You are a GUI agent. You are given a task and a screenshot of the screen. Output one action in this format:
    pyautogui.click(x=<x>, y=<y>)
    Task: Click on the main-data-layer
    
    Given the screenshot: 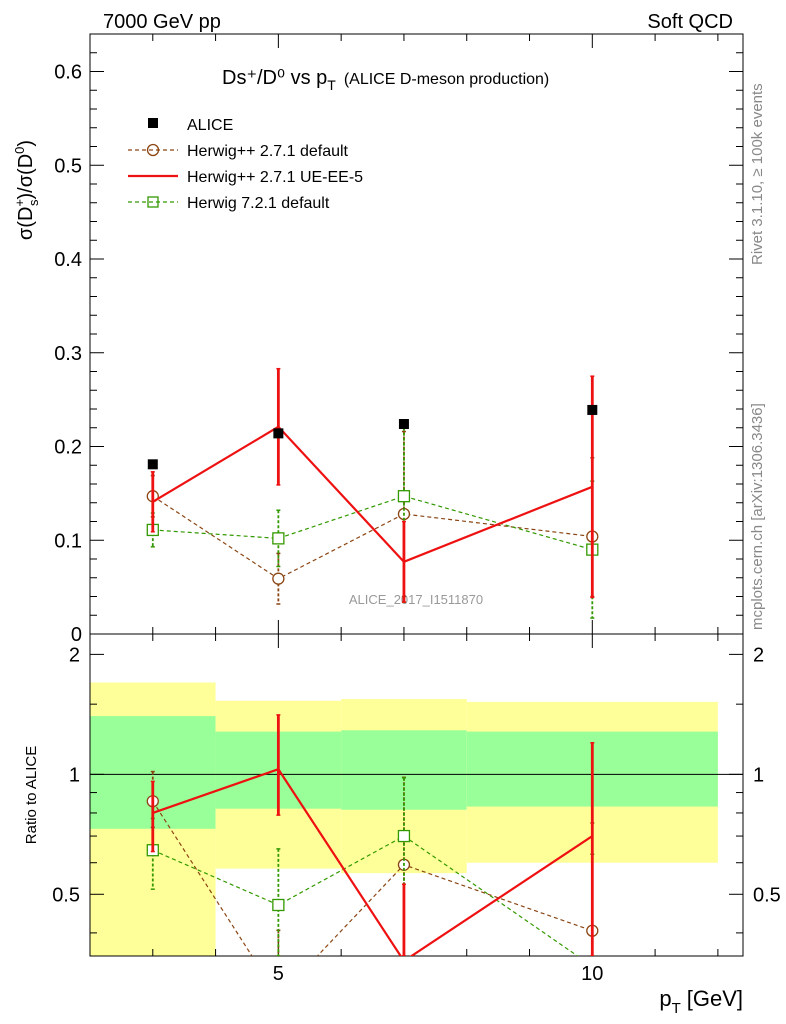 What is the action you would take?
    pyautogui.click(x=372, y=493)
    